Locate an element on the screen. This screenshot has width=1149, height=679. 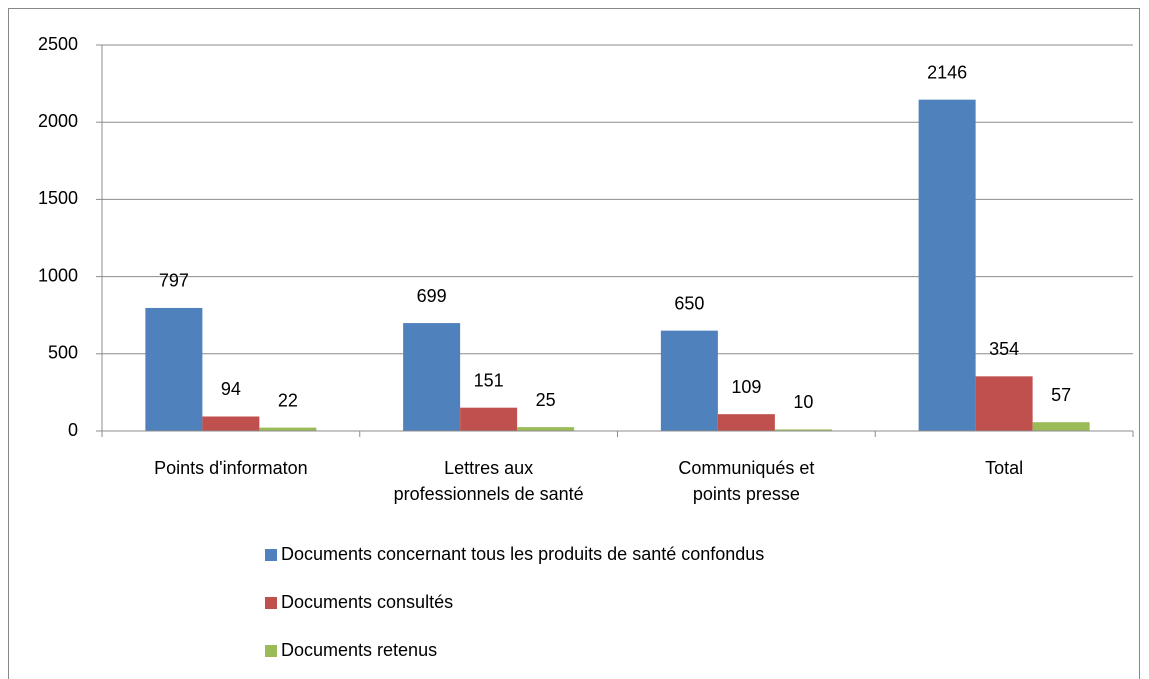
y-tick-label: 500 is located at coordinates (63, 353).